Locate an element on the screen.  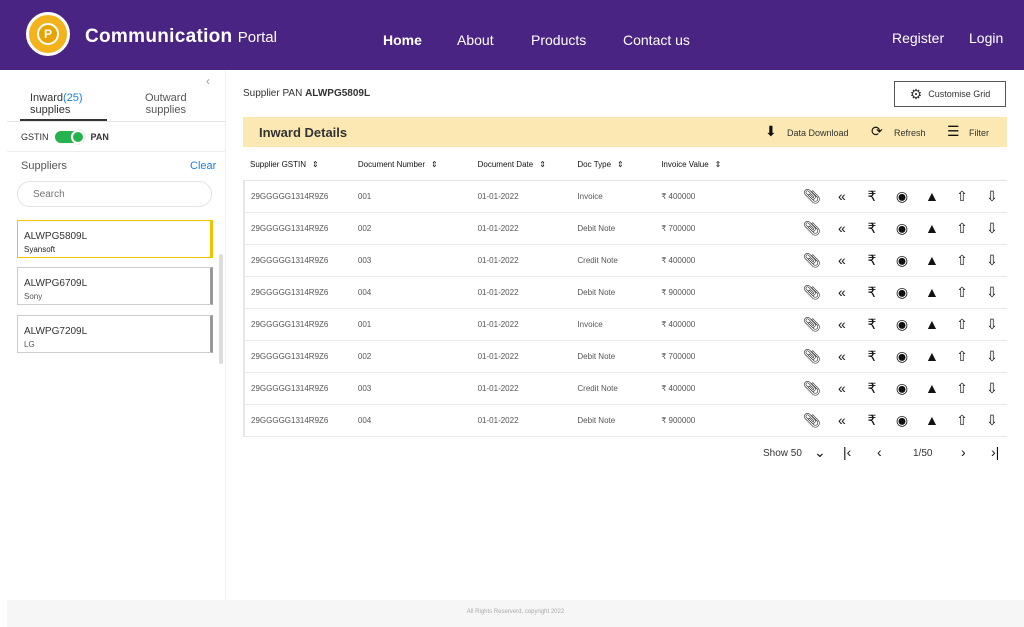
previous-page-icon: ‹ is located at coordinates (879, 452).